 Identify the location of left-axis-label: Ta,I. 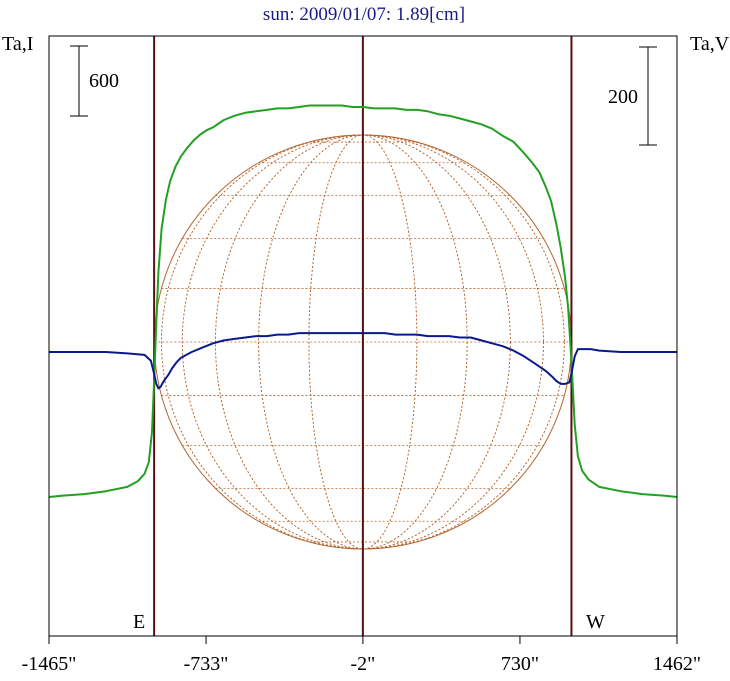
(17, 44).